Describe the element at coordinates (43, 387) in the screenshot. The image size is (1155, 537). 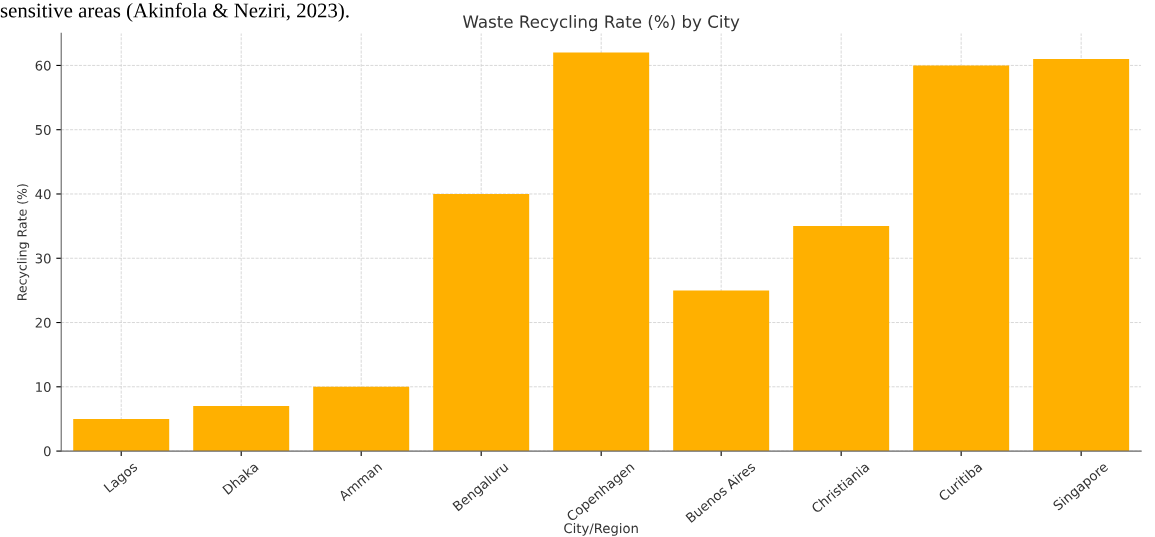
I see `y-tick-label: 10` at that location.